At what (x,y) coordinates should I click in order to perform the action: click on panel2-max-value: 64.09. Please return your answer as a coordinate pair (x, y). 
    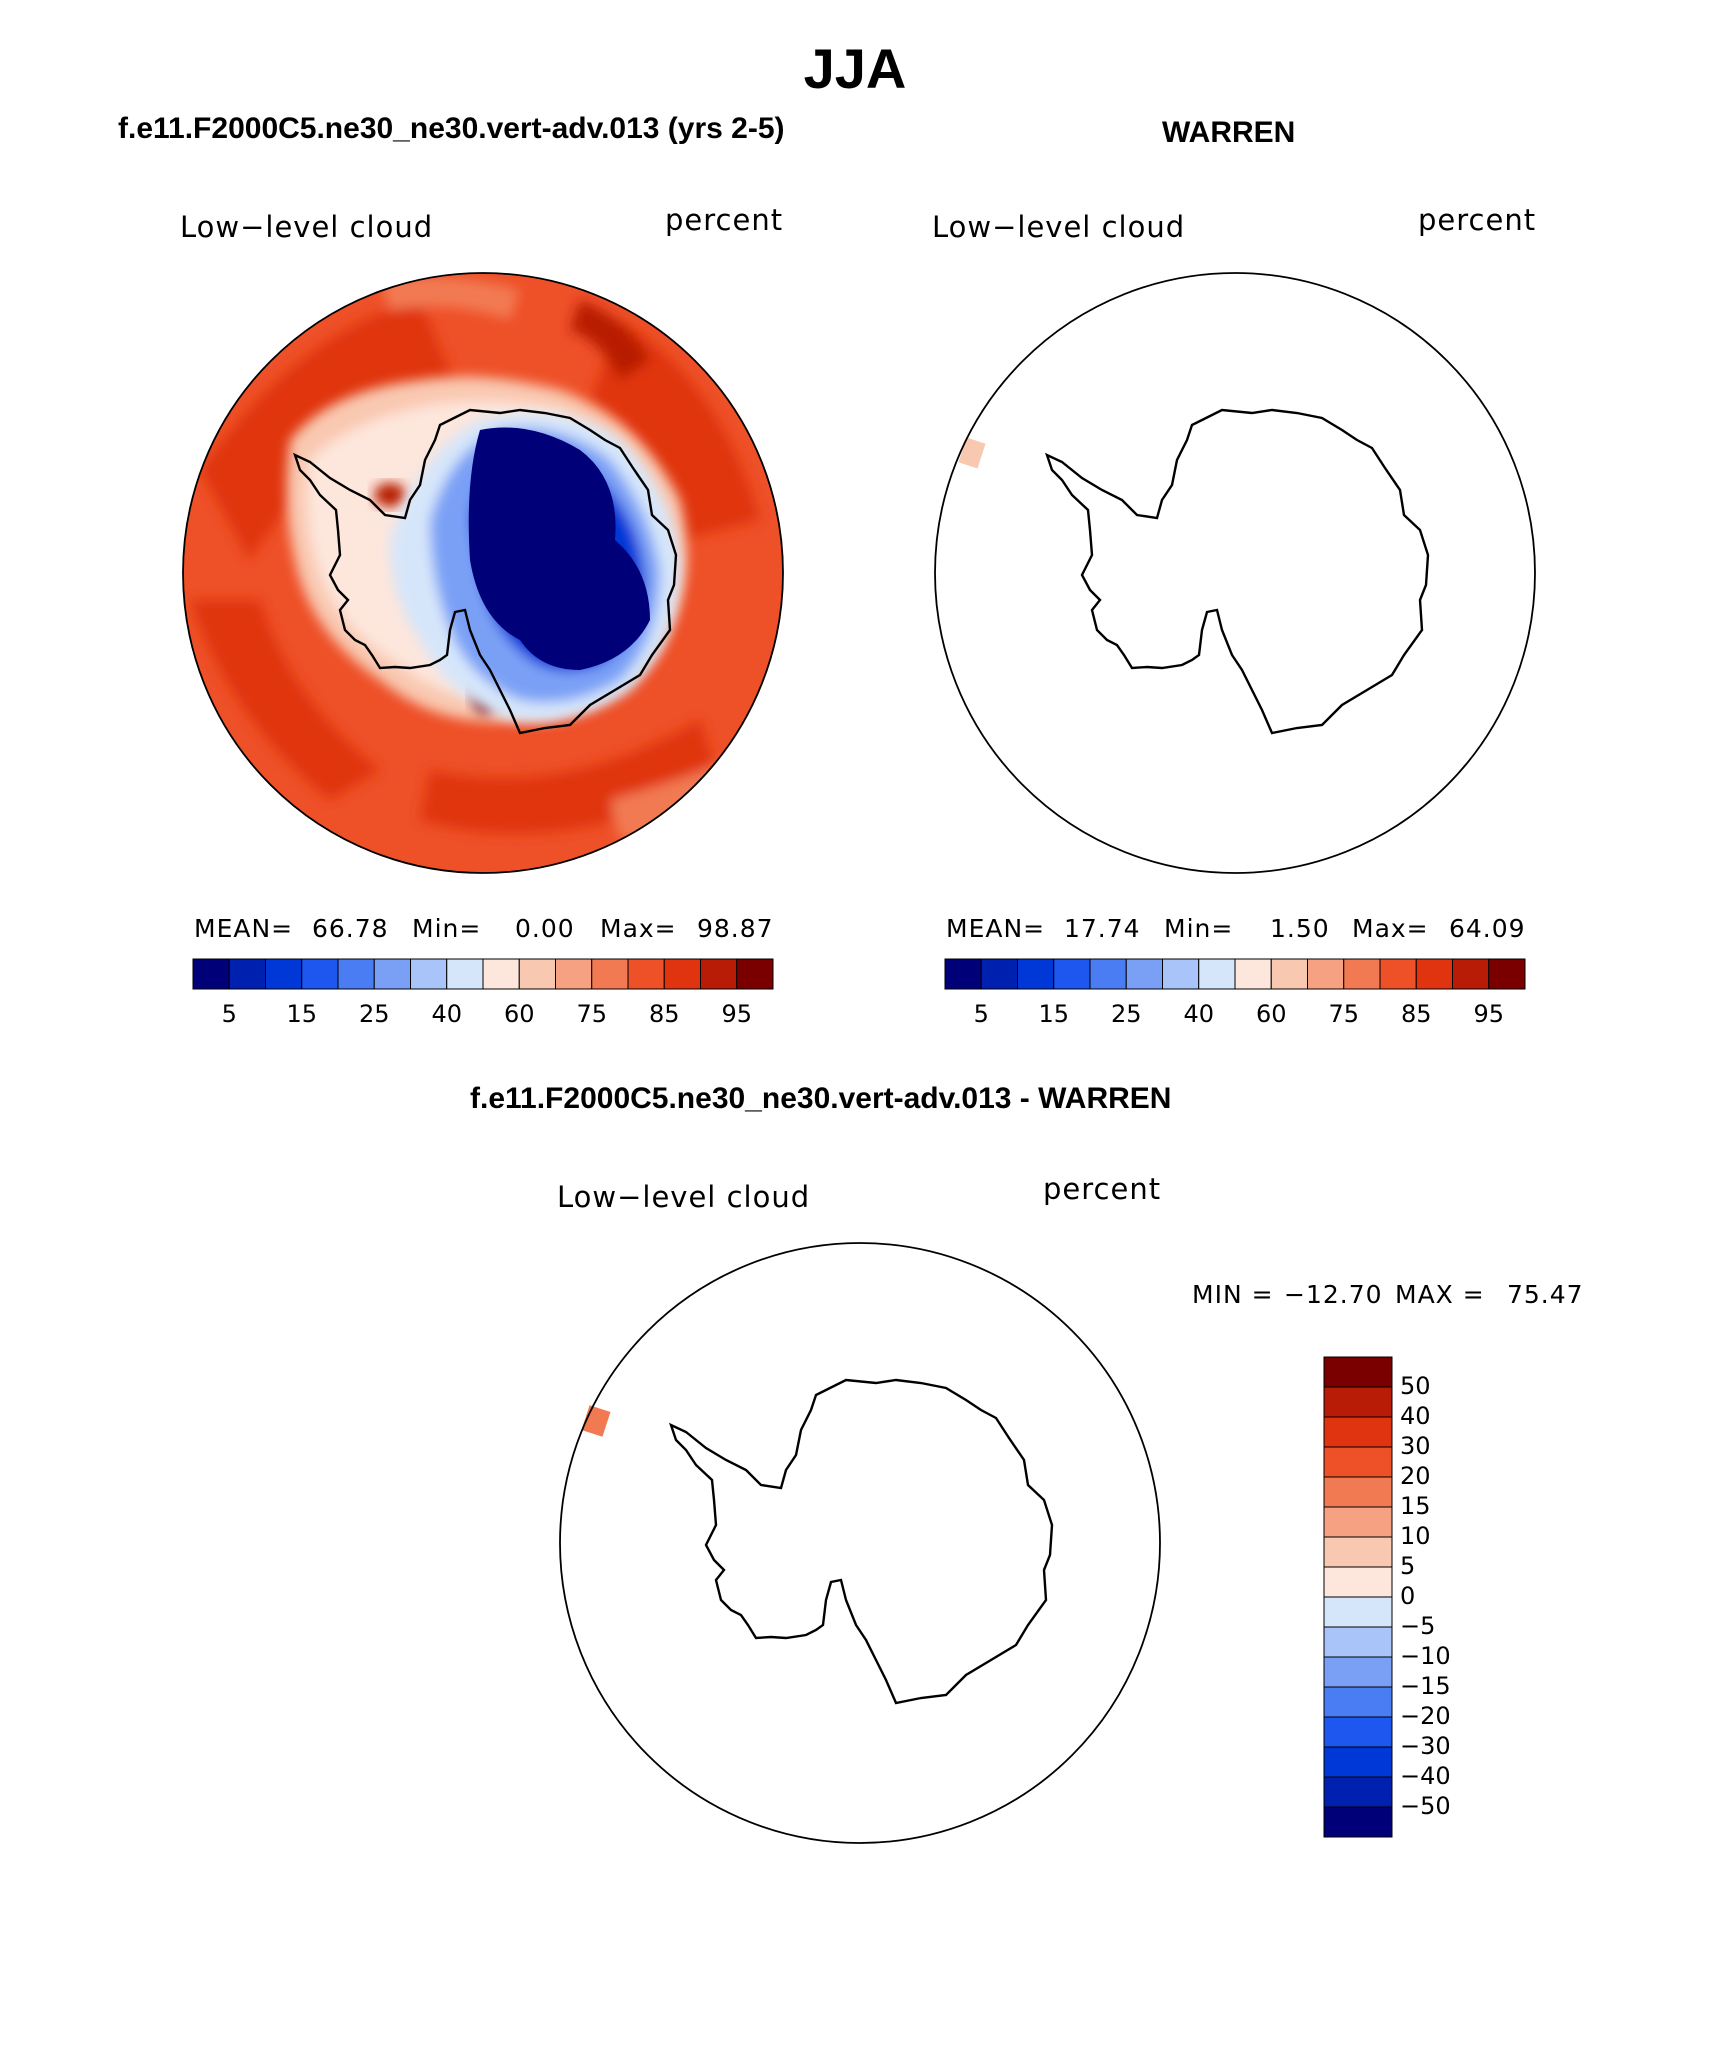
    Looking at the image, I should click on (1487, 928).